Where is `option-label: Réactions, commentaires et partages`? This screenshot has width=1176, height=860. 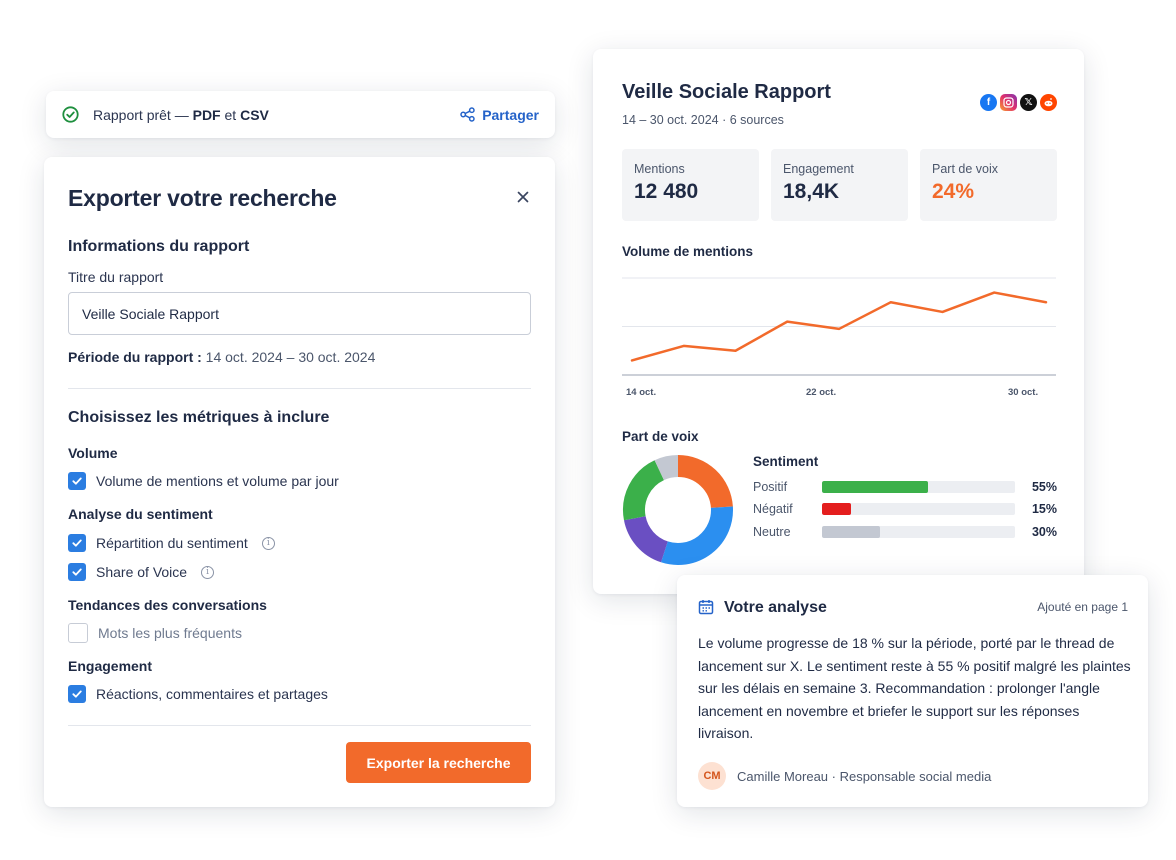 option-label: Réactions, commentaires et partages is located at coordinates (212, 694).